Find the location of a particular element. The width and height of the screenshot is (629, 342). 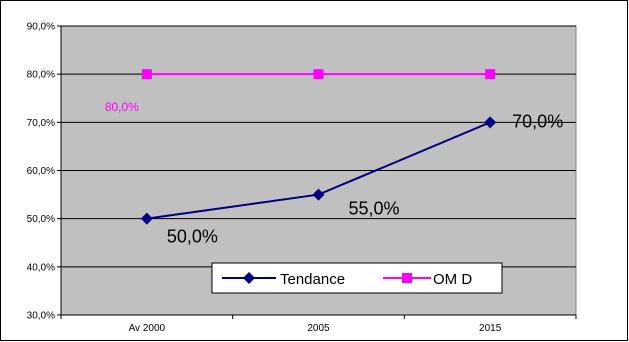

x-tick-label: 2005 is located at coordinates (318, 328).